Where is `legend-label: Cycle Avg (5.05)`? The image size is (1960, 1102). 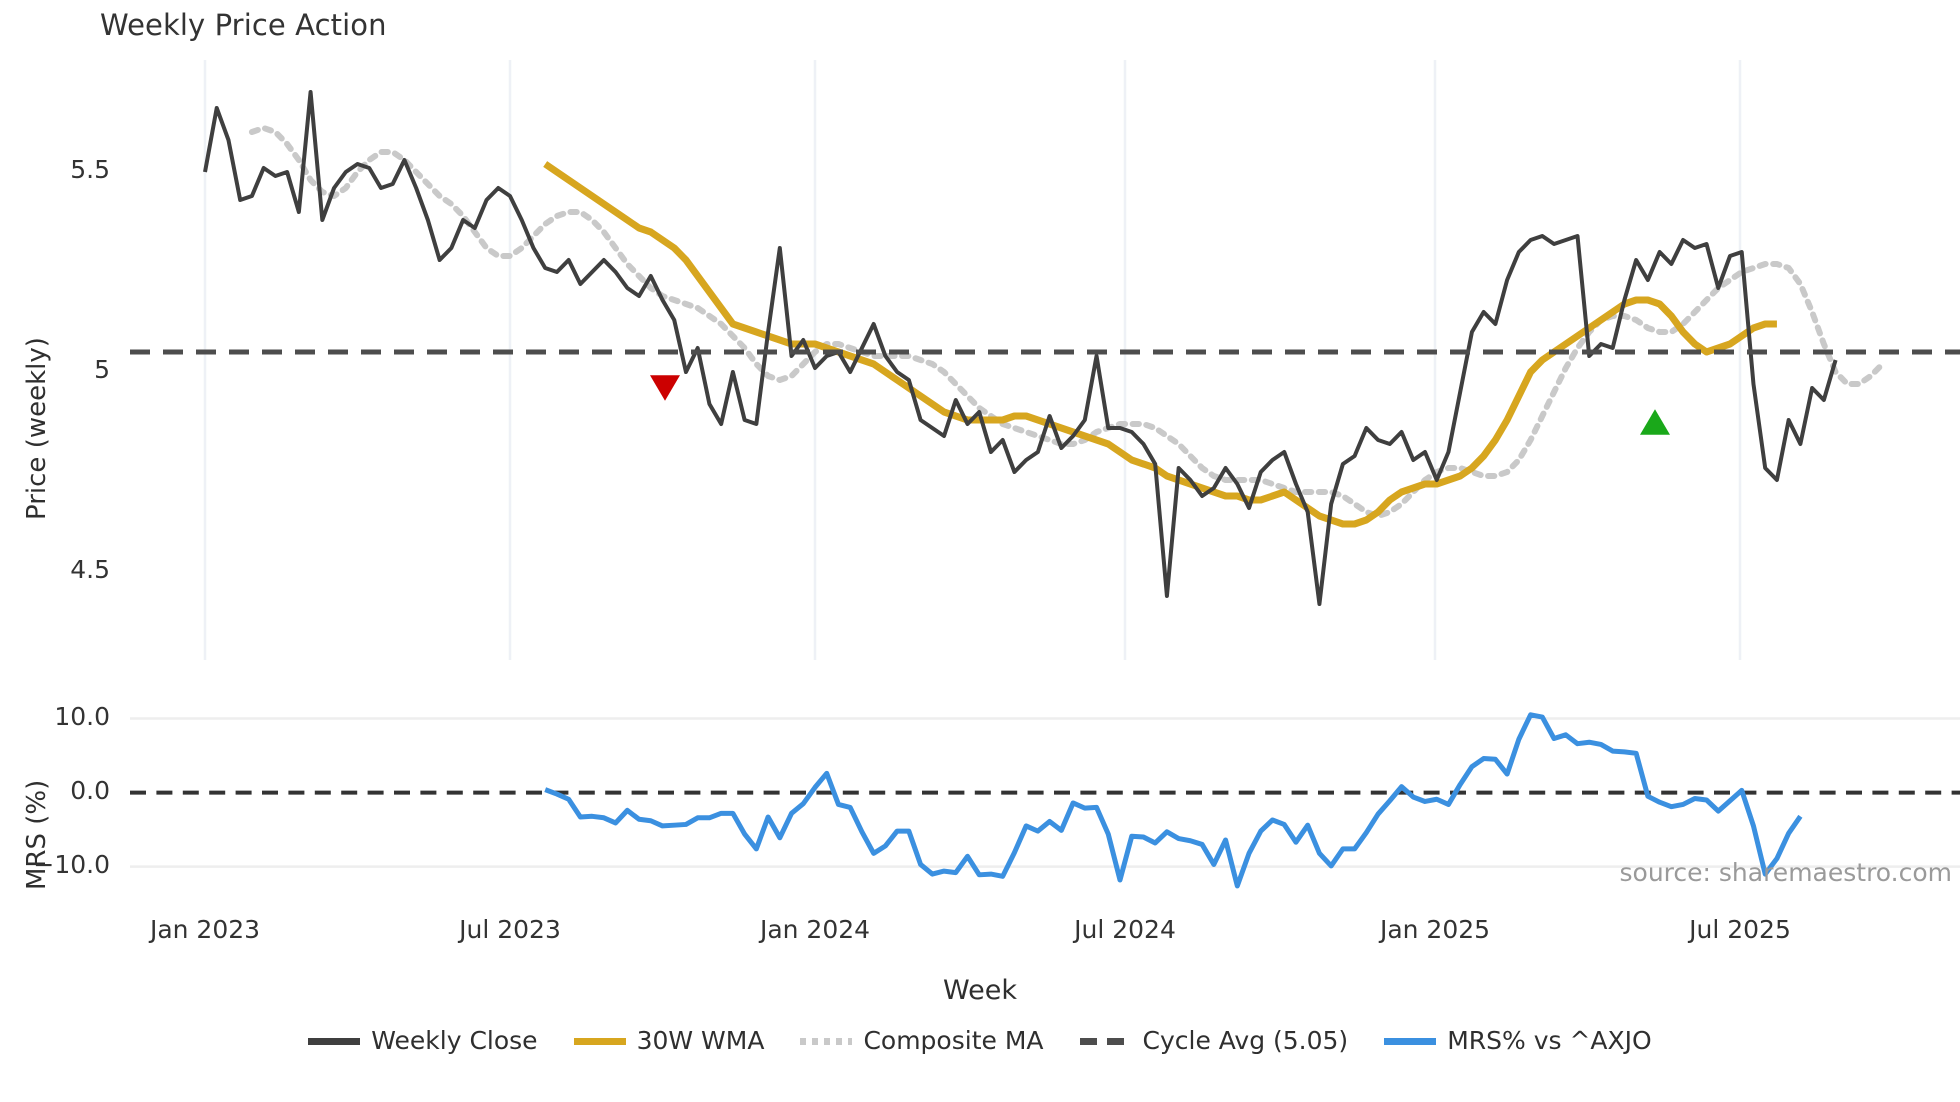
legend-label: Cycle Avg (5.05) is located at coordinates (1245, 1040).